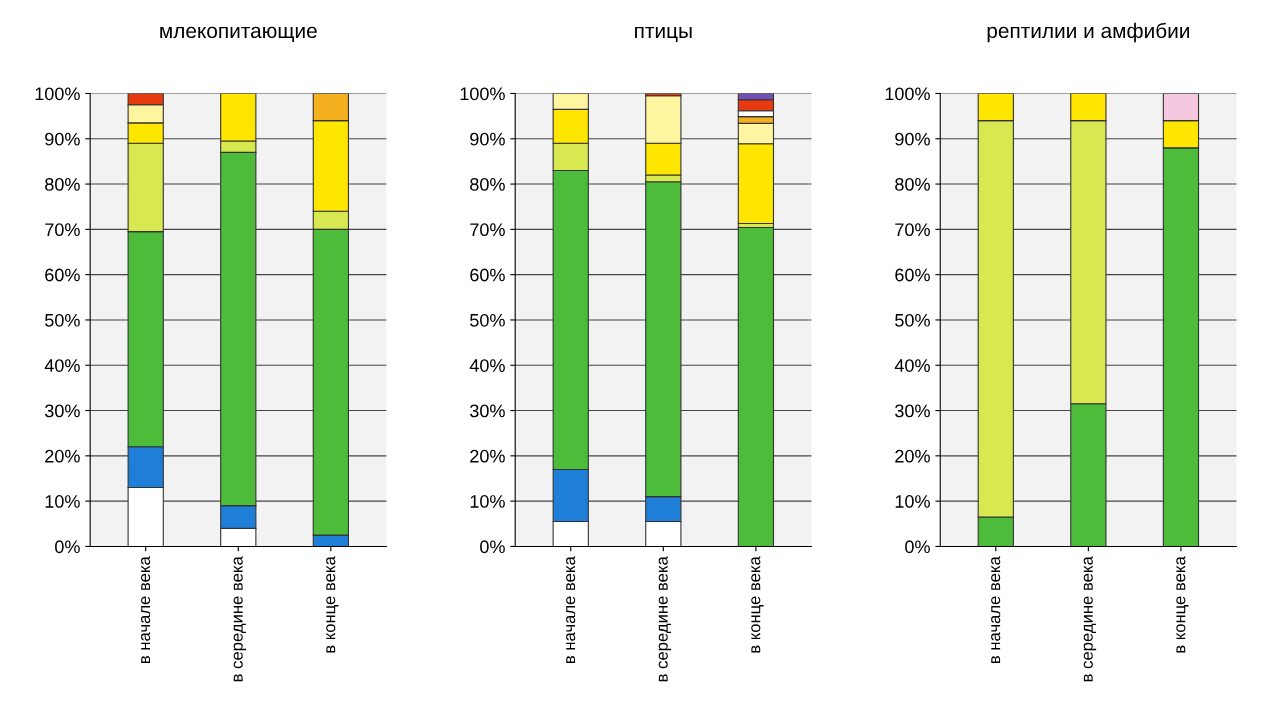  I want to click on bar, so click(756, 386).